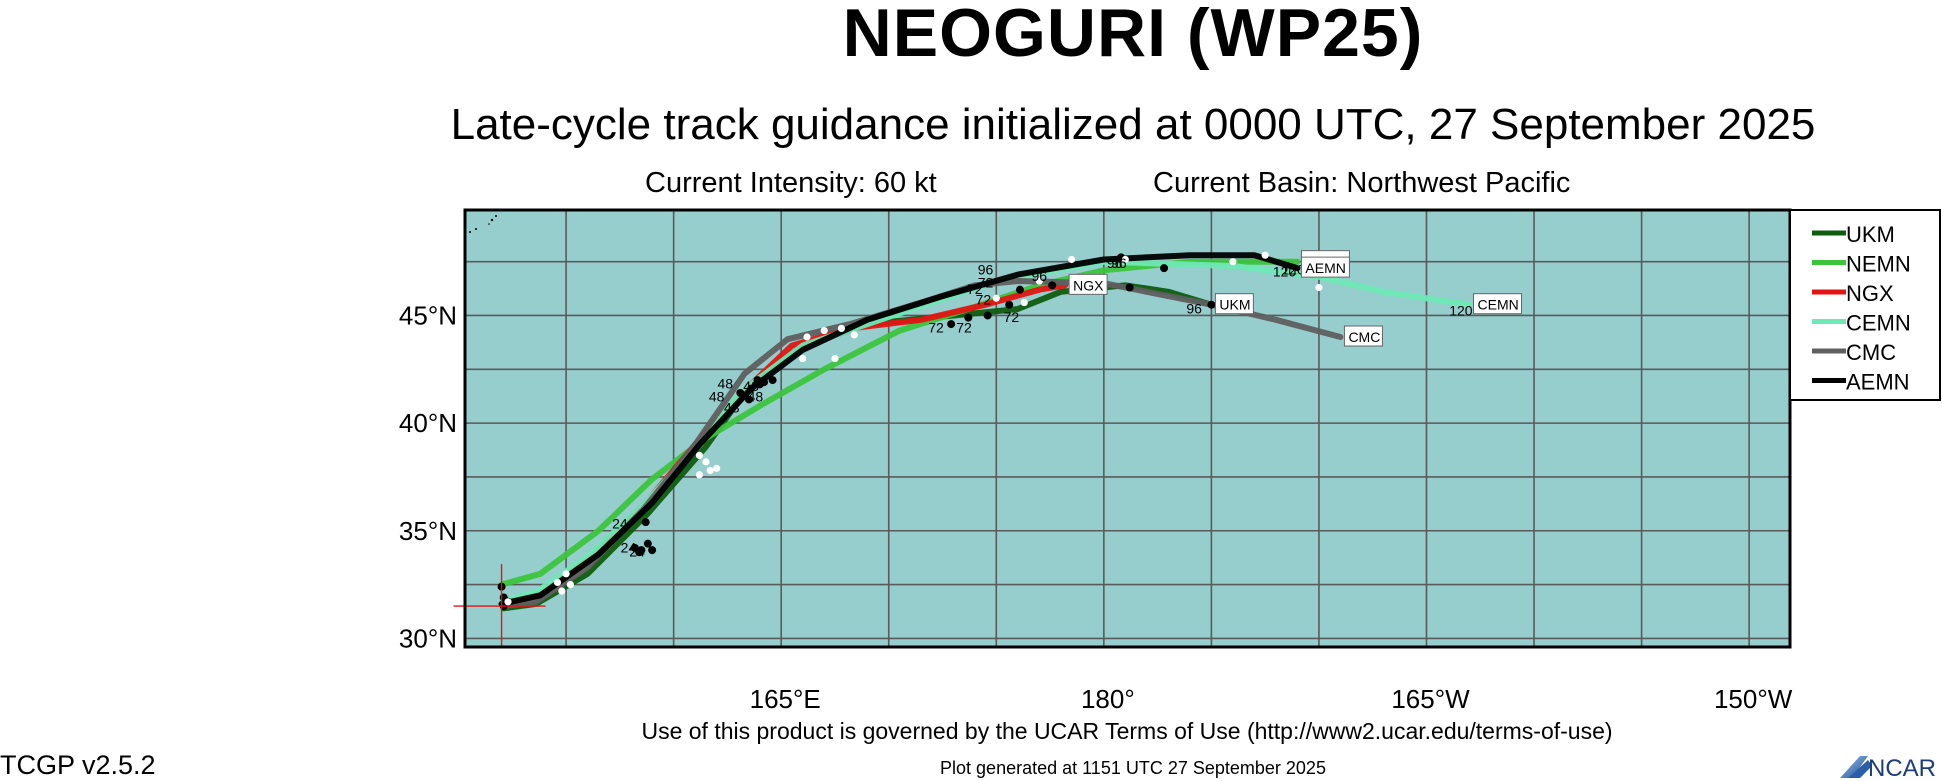  I want to click on svg-text: NCAR, so click(1902, 767).